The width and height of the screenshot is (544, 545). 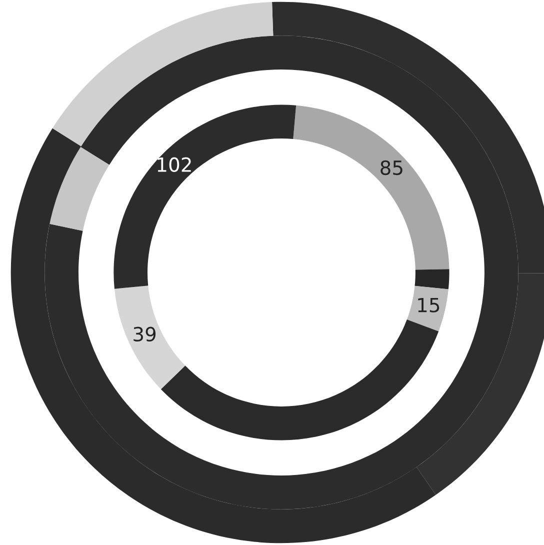 What do you see at coordinates (174, 164) in the screenshot?
I see `data-label: 102` at bounding box center [174, 164].